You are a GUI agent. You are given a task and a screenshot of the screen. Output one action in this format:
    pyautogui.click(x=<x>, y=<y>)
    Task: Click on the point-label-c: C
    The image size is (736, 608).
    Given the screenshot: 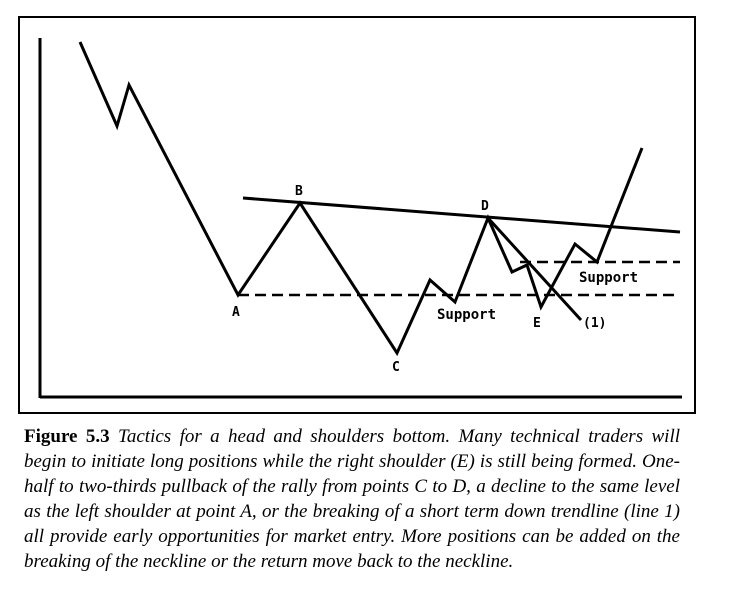 What is the action you would take?
    pyautogui.click(x=396, y=367)
    